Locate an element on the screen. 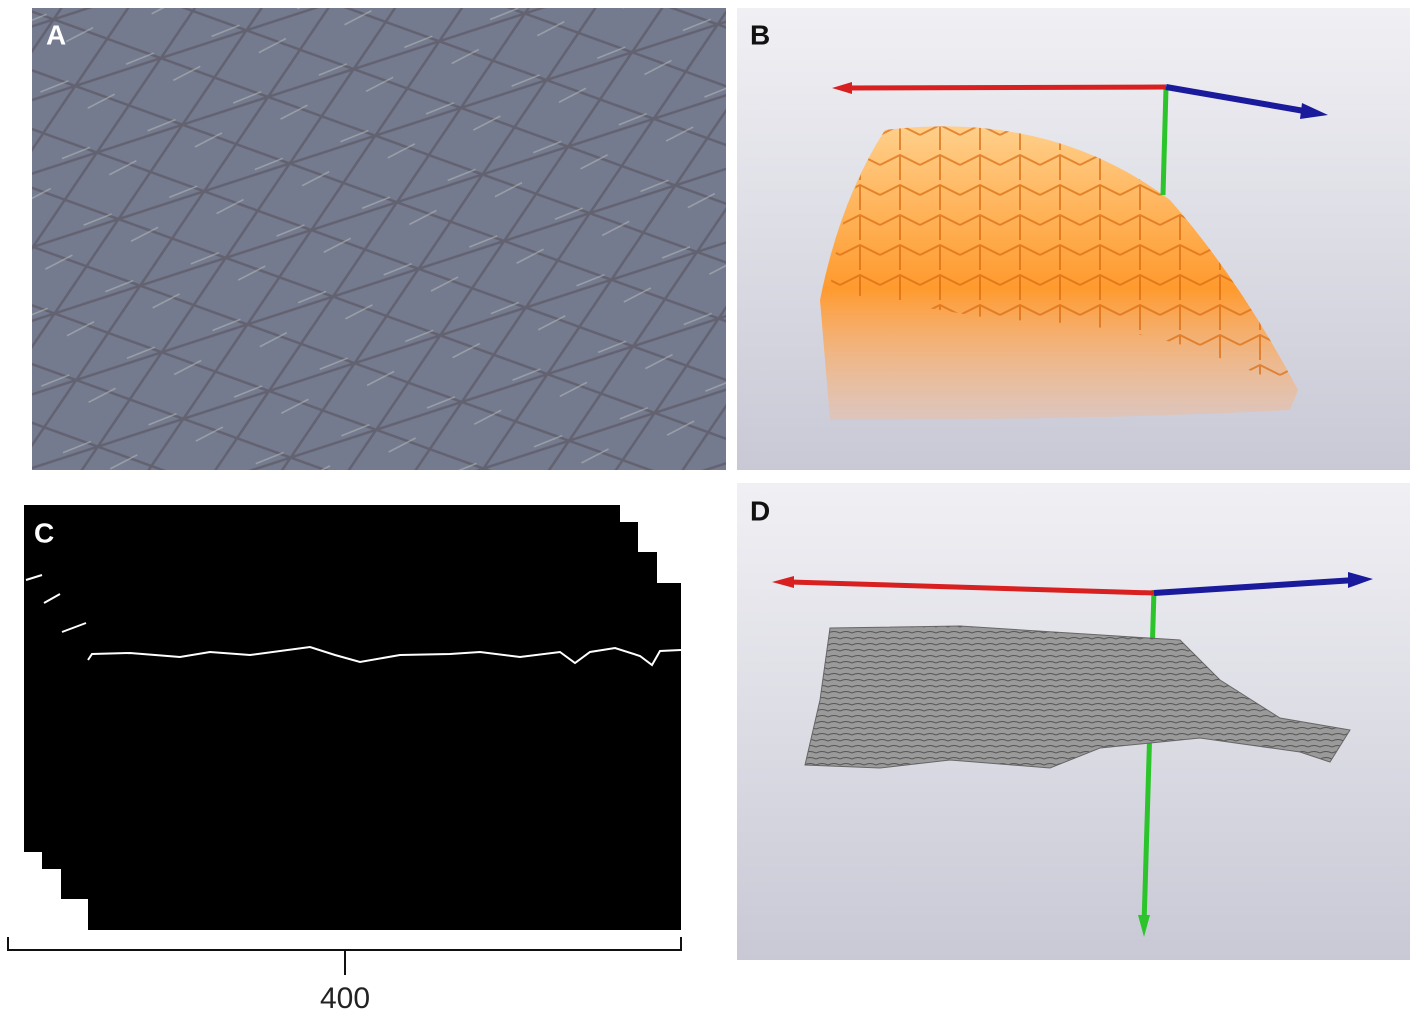 The image size is (1417, 1021). panel-label: B is located at coordinates (760, 34).